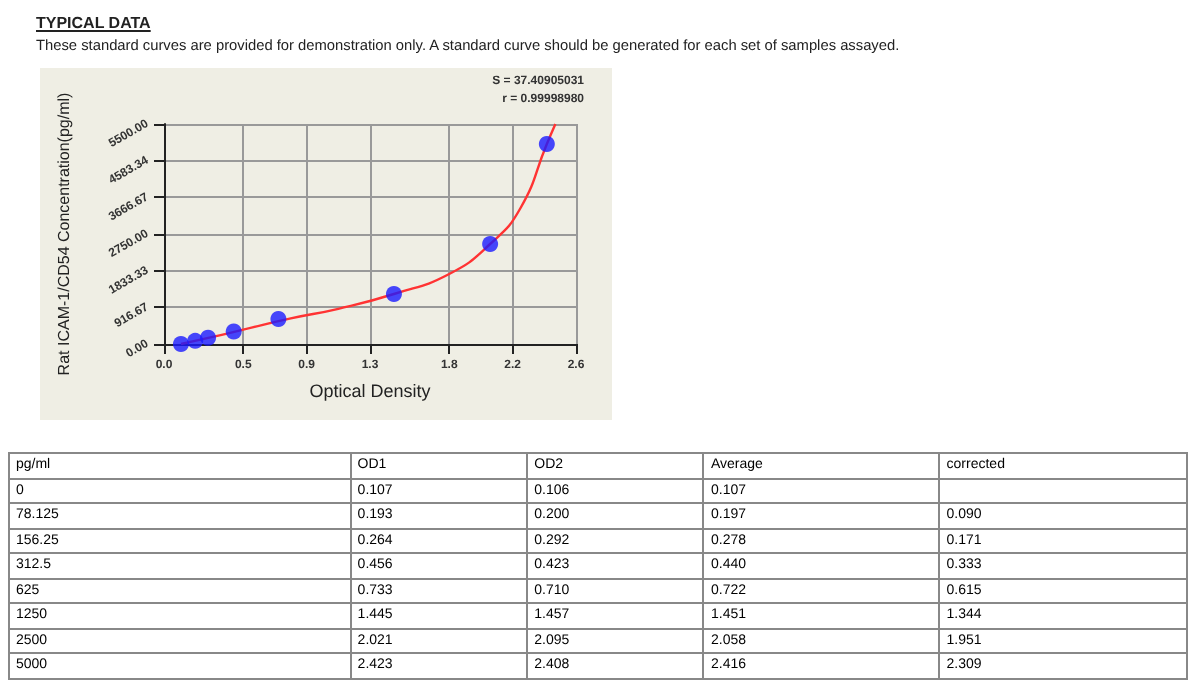 This screenshot has height=692, width=1200. I want to click on y-axis-title: Rat ICAM-1/CD54 Concentration(pg/ml), so click(64, 233).